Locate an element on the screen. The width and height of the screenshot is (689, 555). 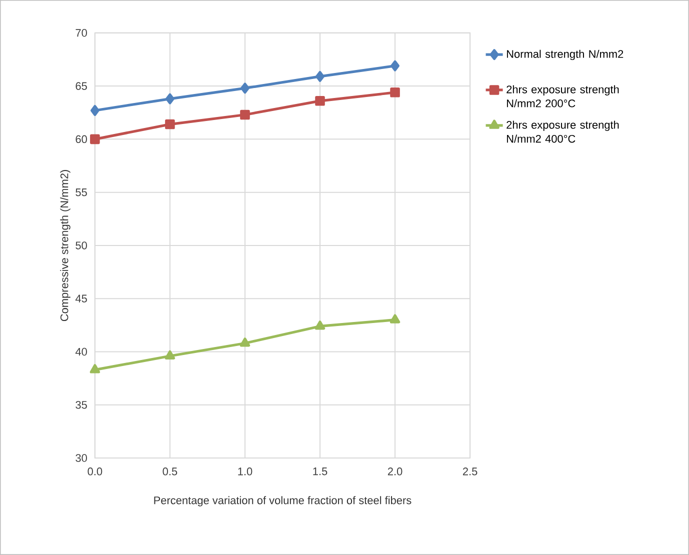
y-tick-label: 50 is located at coordinates (81, 246).